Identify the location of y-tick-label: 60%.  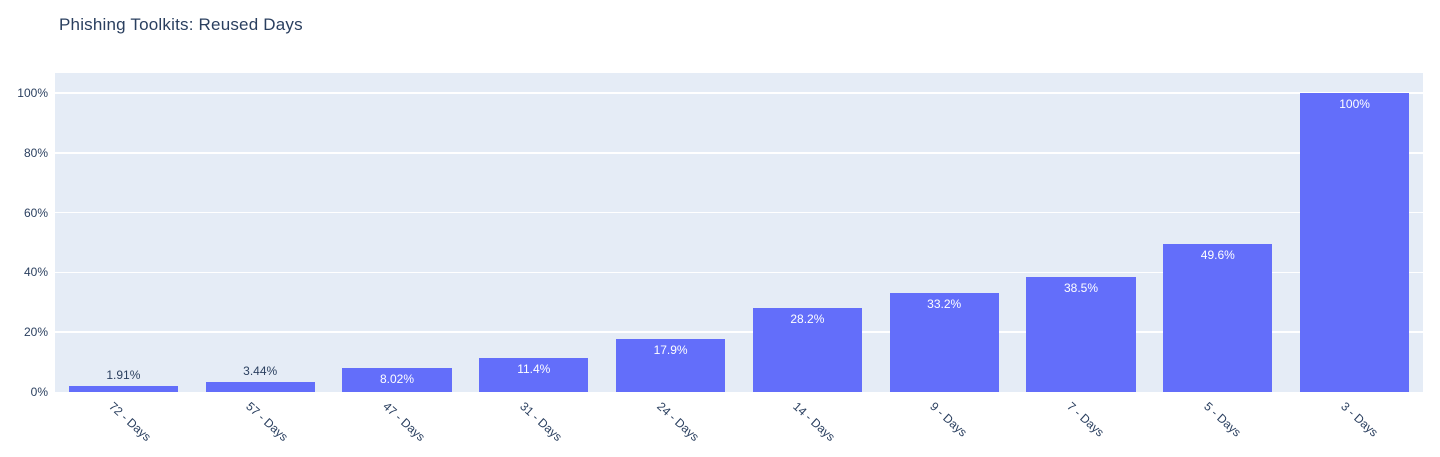
(35, 212).